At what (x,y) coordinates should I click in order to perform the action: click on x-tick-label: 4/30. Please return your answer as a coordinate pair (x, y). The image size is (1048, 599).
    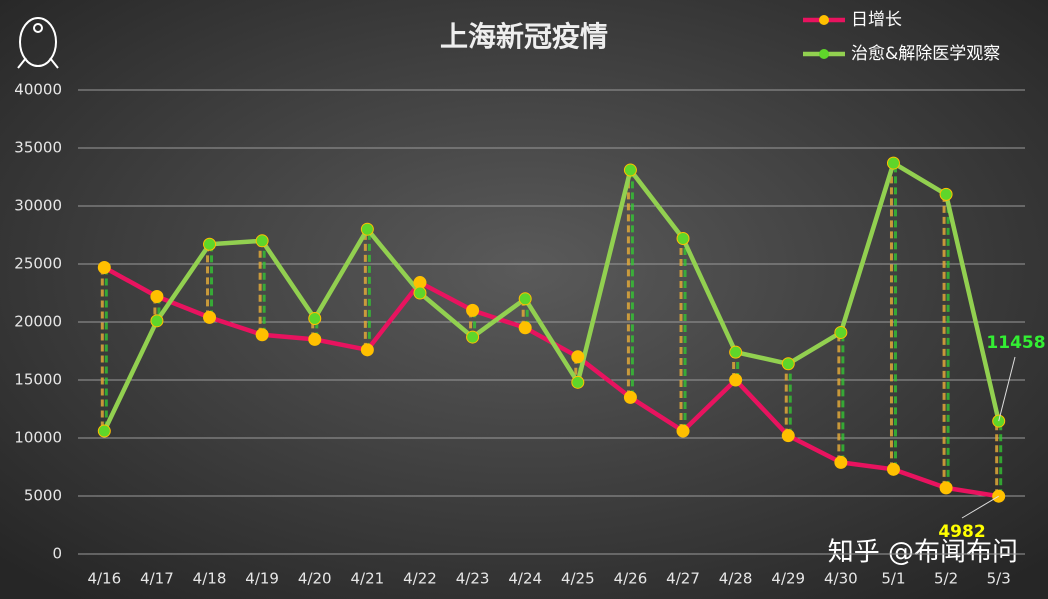
    Looking at the image, I should click on (841, 579).